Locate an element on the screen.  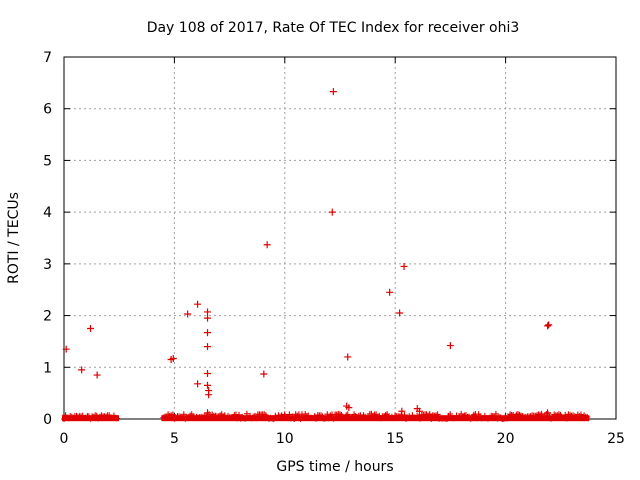
y-tick-label: 7 is located at coordinates (47, 58).